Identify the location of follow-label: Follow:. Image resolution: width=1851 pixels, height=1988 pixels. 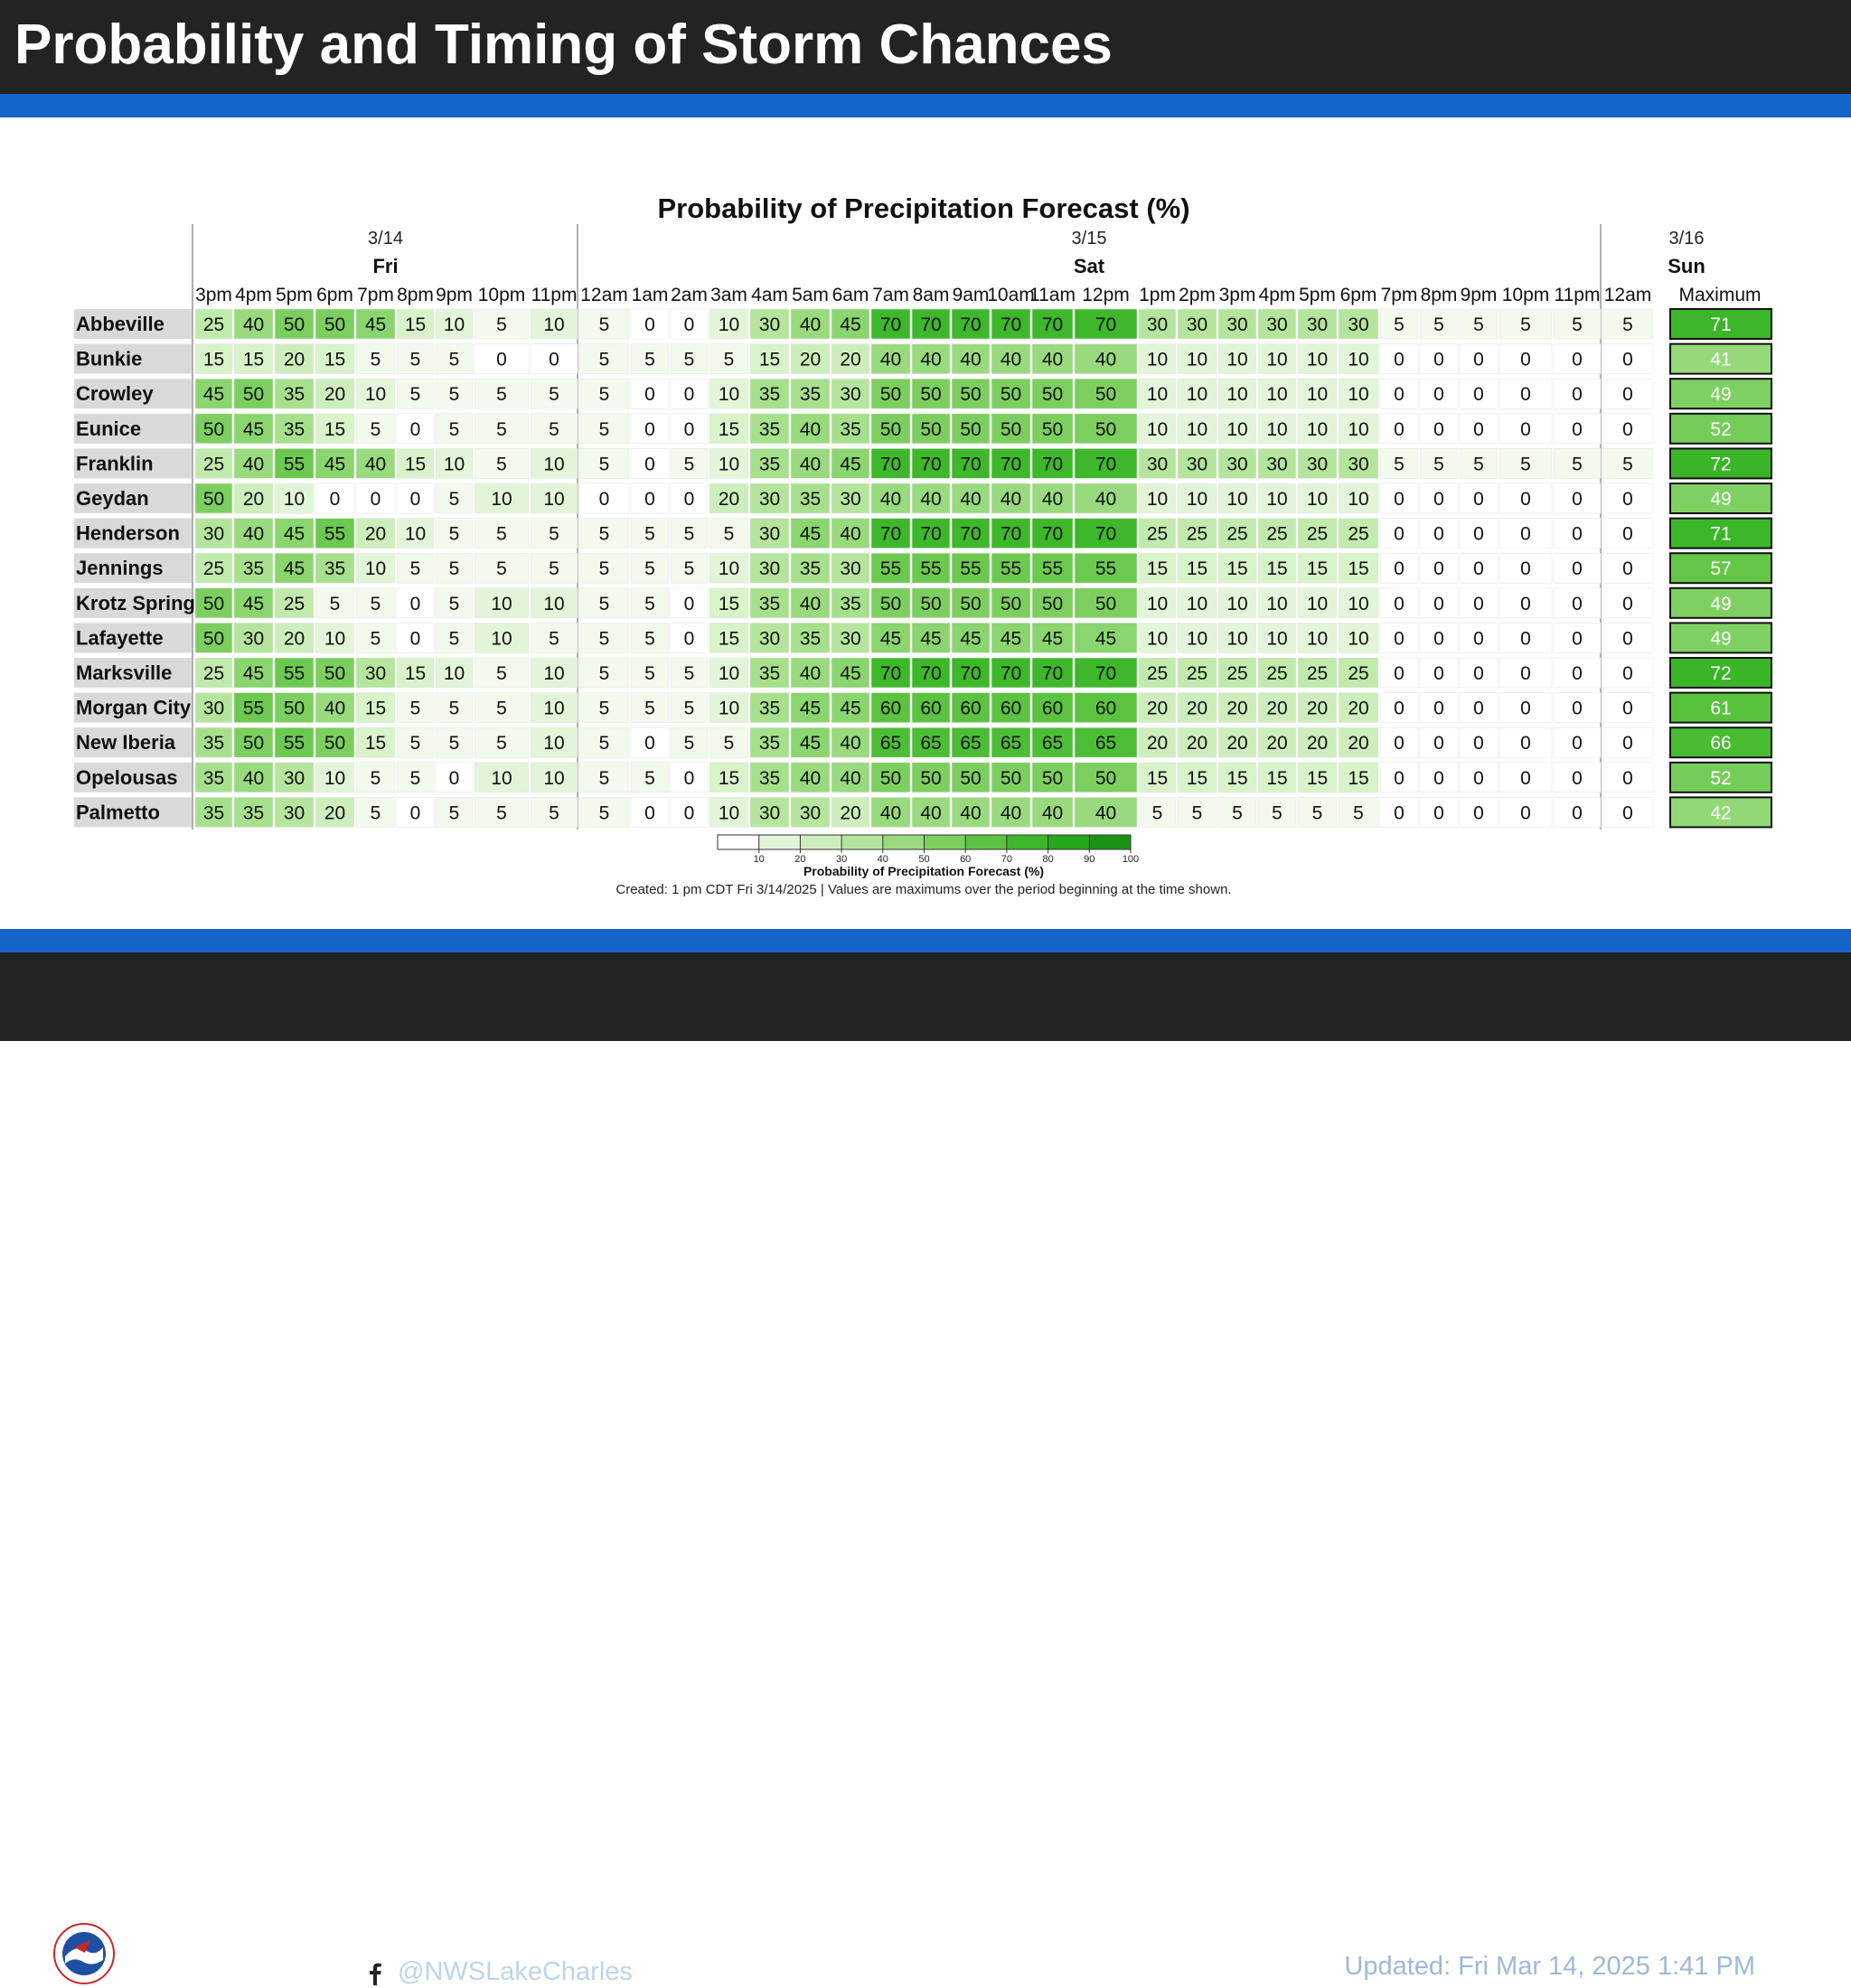
(268, 1971).